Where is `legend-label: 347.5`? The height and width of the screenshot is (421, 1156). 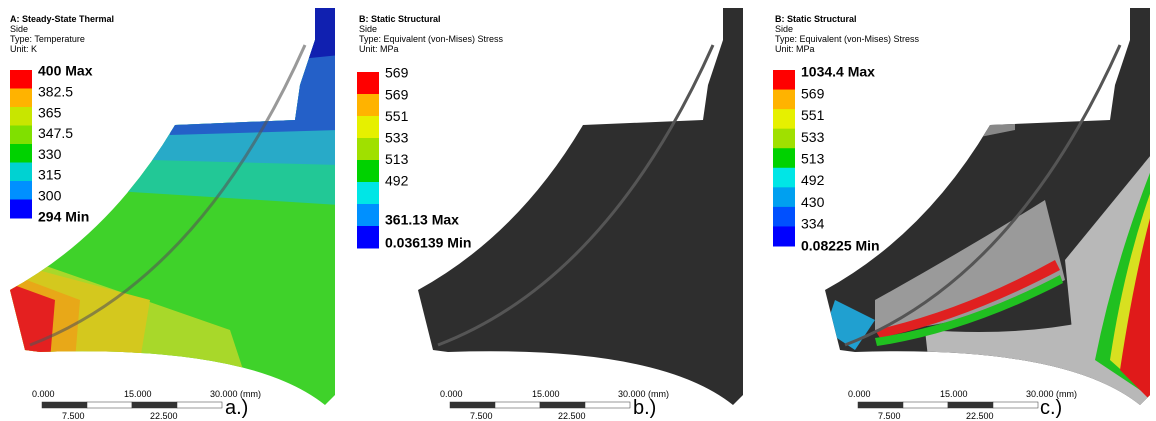
legend-label: 347.5 is located at coordinates (55, 133).